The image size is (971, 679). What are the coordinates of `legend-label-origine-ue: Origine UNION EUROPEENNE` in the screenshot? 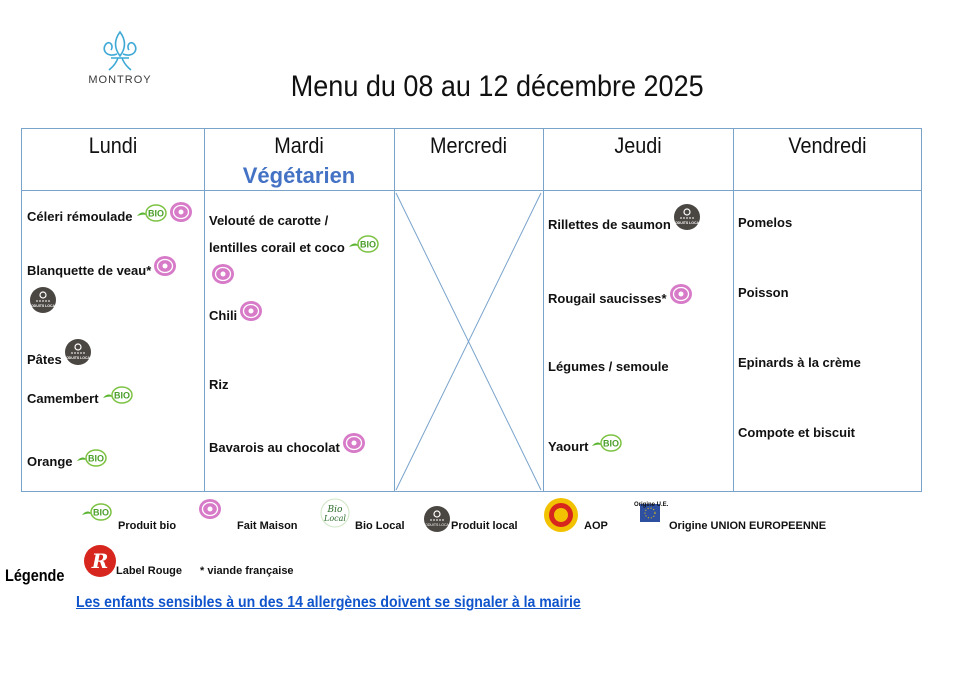 It's located at (748, 526).